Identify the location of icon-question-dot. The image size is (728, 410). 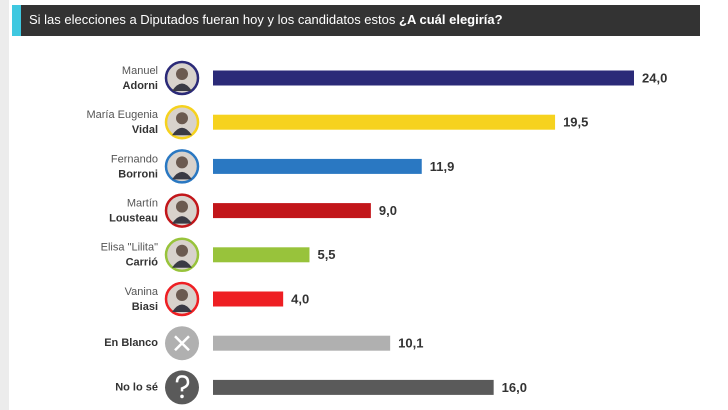
(182, 396).